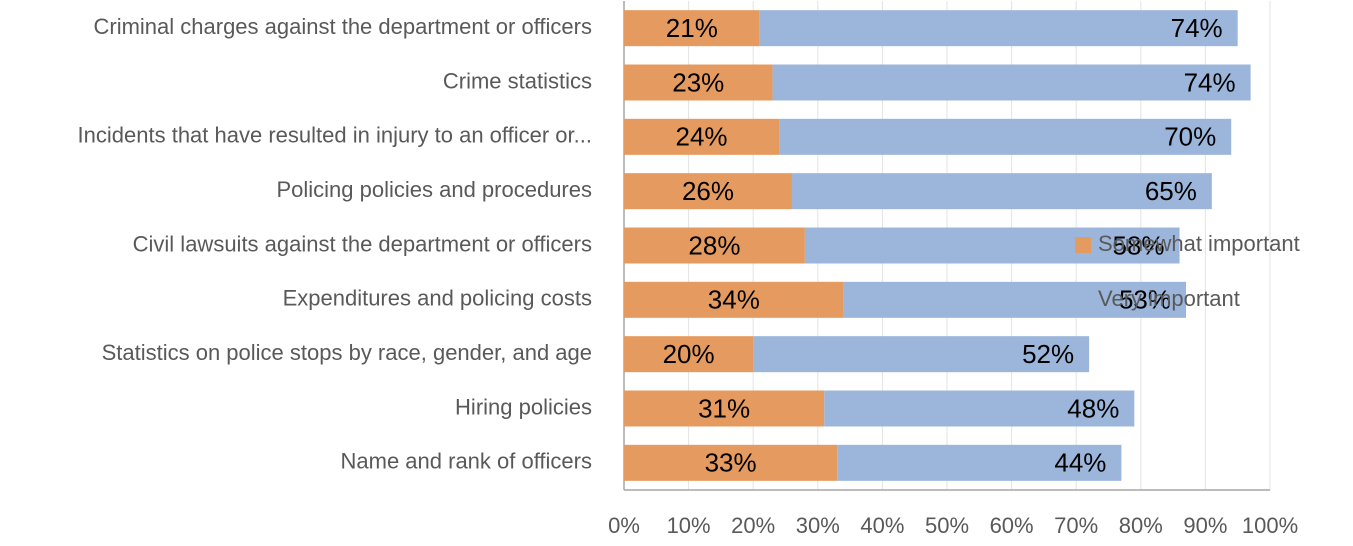  What do you see at coordinates (1139, 245) in the screenshot?
I see `data-label: 58%` at bounding box center [1139, 245].